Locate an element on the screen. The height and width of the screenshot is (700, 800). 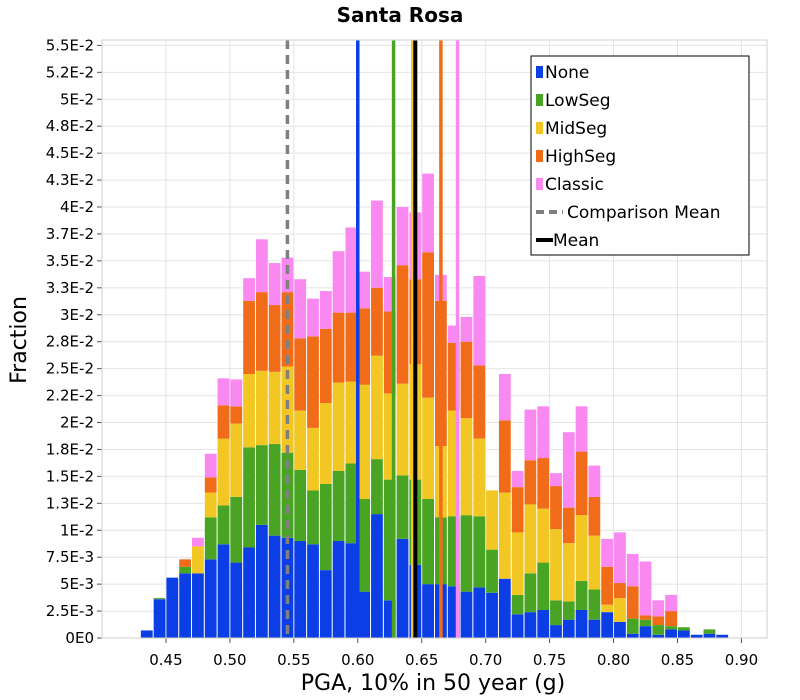
x-tick-label: 0.50 is located at coordinates (229, 660).